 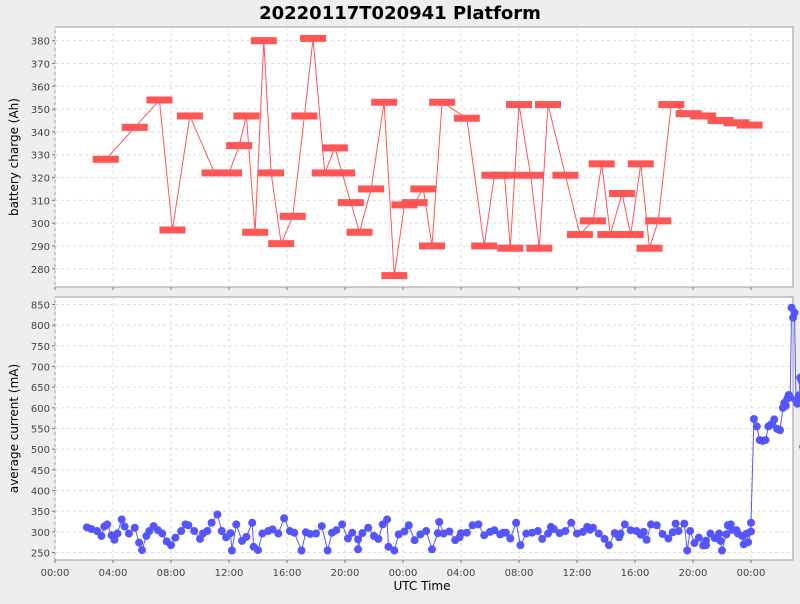 What do you see at coordinates (400, 13) in the screenshot?
I see `chart-title: 20220117T020941 Platform` at bounding box center [400, 13].